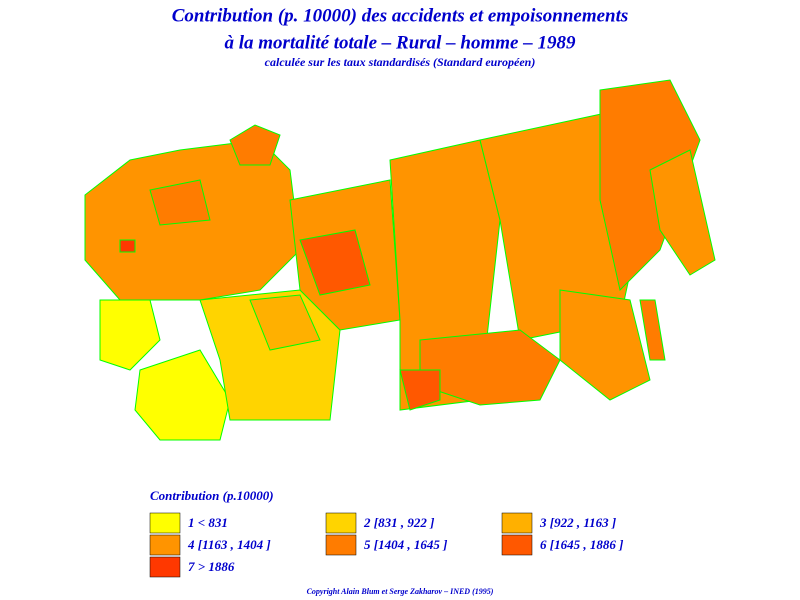  I want to click on legend-label: 1 < 831, so click(208, 522).